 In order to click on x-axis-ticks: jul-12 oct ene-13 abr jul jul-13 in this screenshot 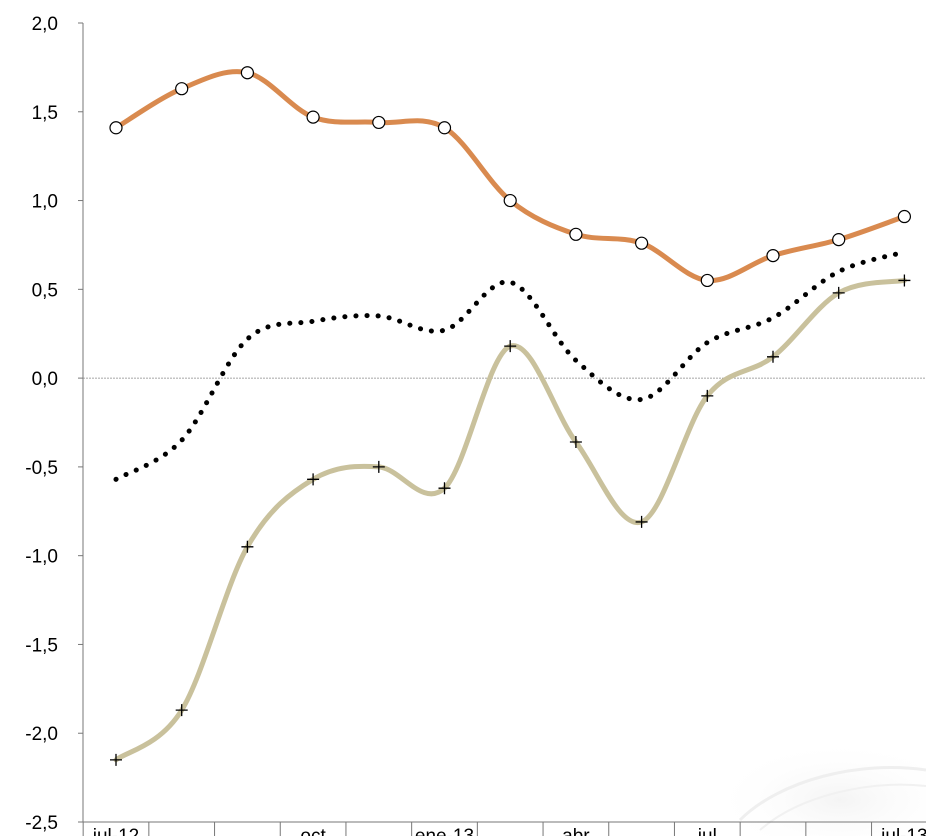, I will do `click(504, 829)`.